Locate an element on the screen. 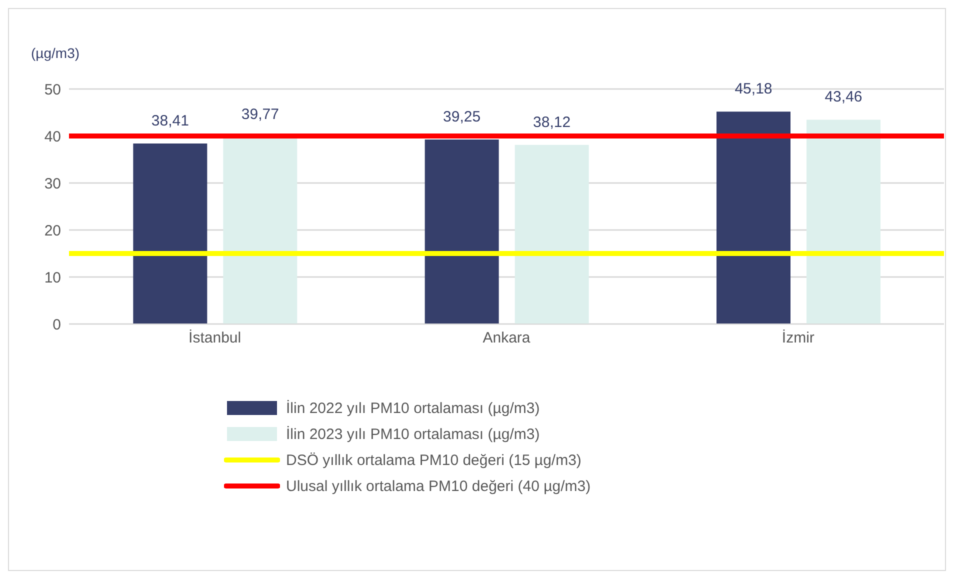 The image size is (956, 581). y-tick-label: 0 is located at coordinates (56, 325).